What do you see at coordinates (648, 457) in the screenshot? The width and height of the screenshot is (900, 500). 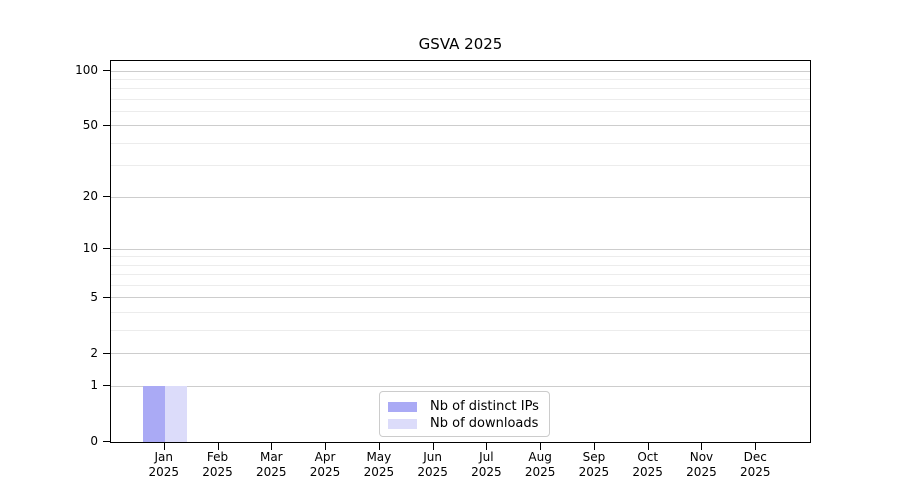 I see `x-tick-month: Oct` at bounding box center [648, 457].